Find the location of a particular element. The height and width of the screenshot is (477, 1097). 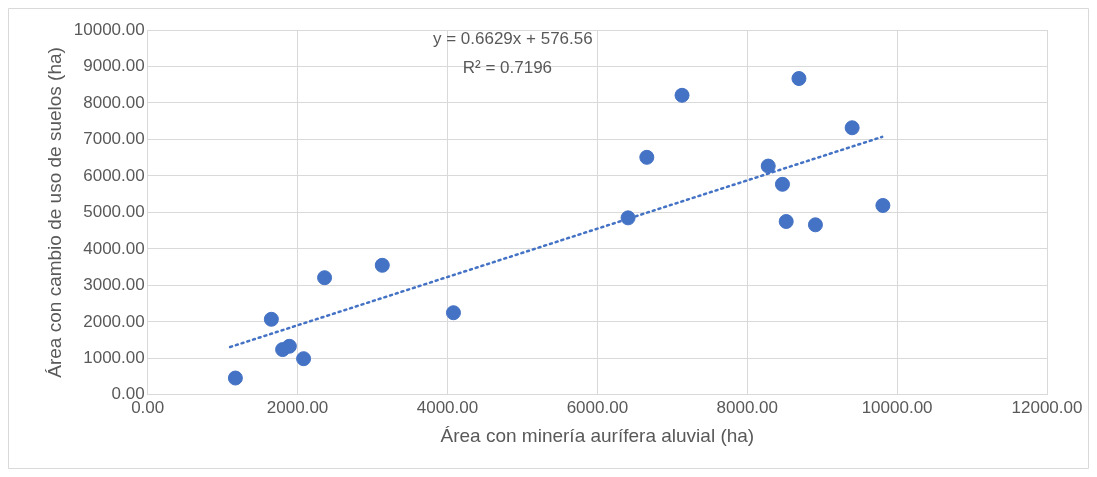

y-tick-label: 10000.00 is located at coordinates (109, 29).